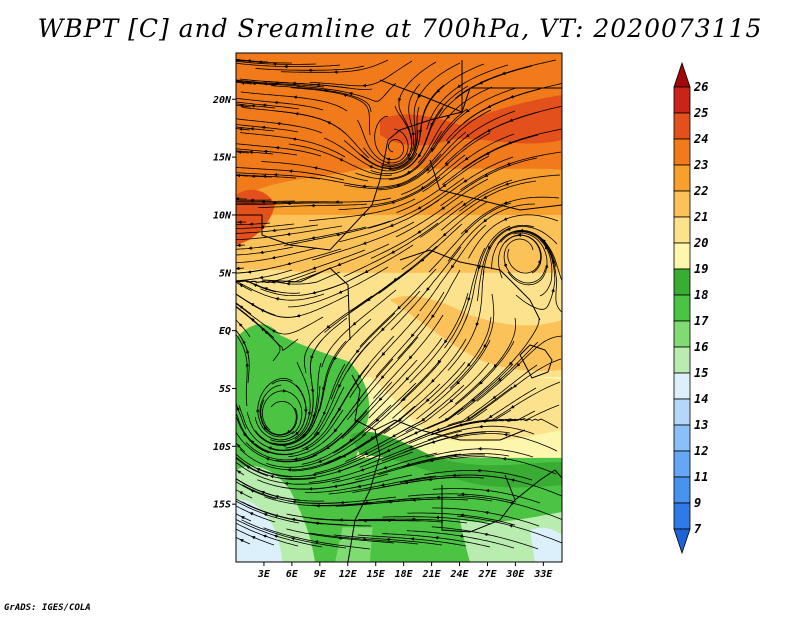 This screenshot has width=800, height=618. I want to click on colorbar-bottom-arrow, so click(682, 541).